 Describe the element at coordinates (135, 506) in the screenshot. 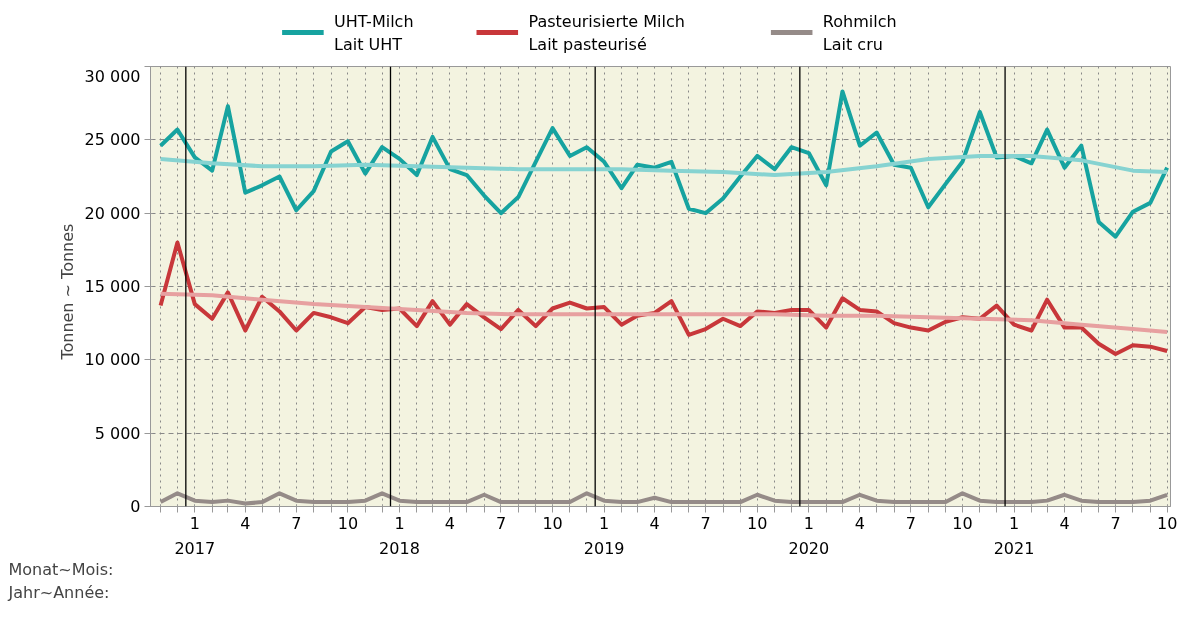

I see `y-tick-label: 0` at that location.